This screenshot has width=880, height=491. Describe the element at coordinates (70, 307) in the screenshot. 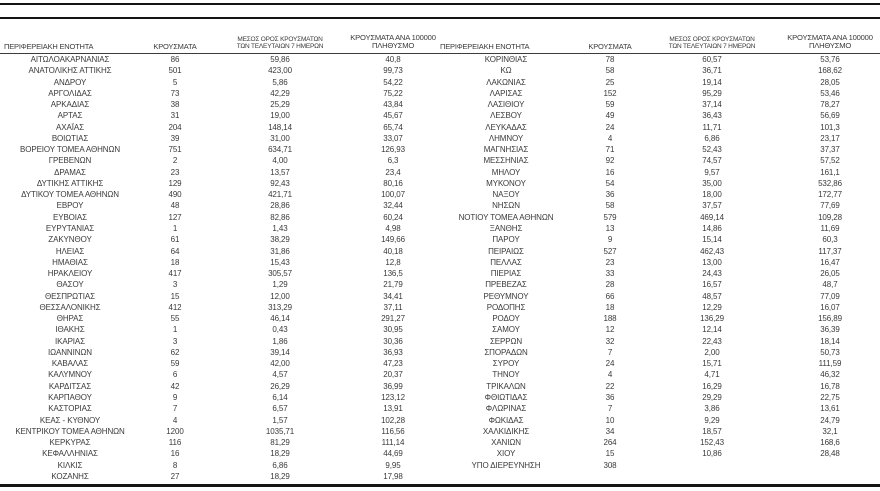

I see `region-cell: ΘΕΣΣΑΛΟΝΙΚΗΣ` at that location.